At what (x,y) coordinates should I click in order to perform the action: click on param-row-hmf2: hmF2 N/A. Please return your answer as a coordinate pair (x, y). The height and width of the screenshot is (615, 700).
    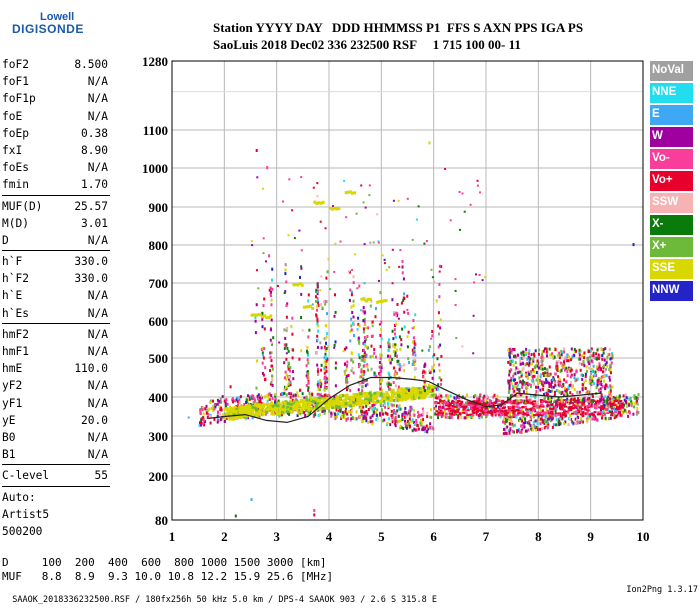
    Looking at the image, I should click on (56, 334).